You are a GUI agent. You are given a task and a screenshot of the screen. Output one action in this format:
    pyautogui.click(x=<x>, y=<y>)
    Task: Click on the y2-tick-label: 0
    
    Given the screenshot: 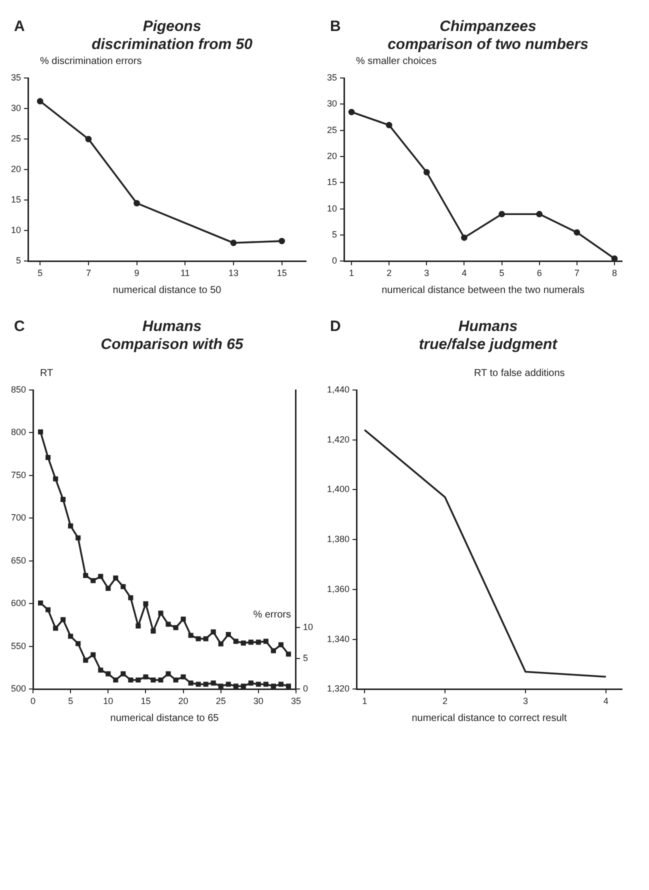 What is the action you would take?
    pyautogui.click(x=305, y=689)
    